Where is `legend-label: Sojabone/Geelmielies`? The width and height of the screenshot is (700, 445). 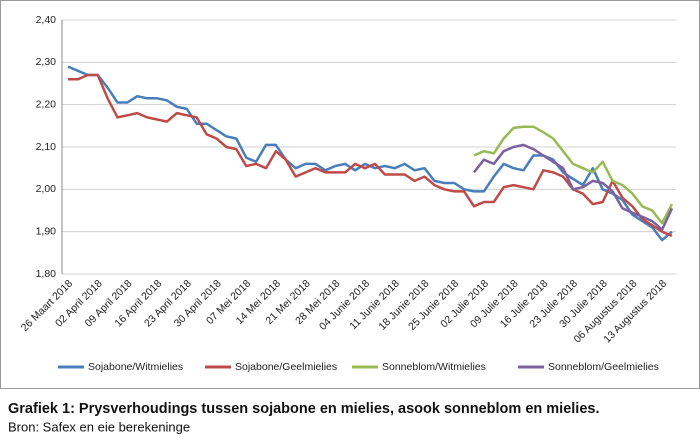
legend-label: Sojabone/Geelmielies is located at coordinates (286, 367).